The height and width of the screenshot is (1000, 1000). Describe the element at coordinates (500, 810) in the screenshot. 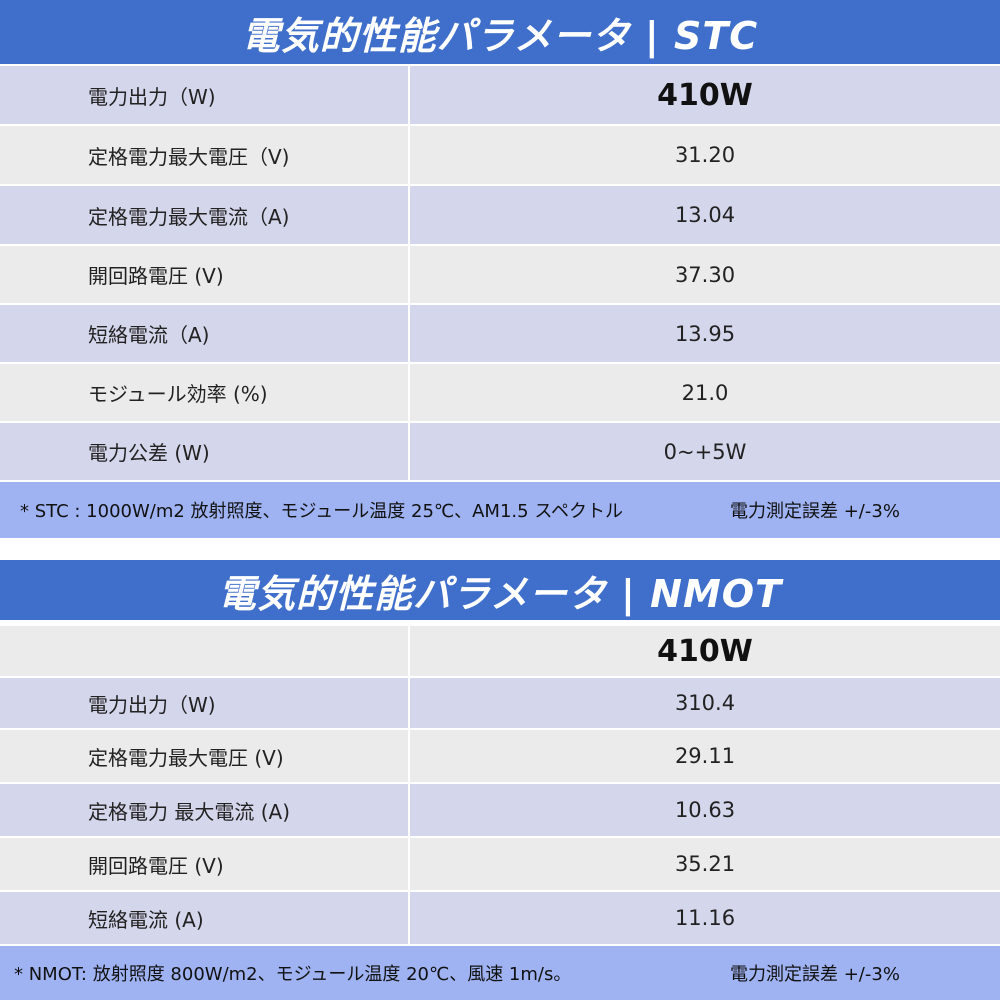

I see `nmot-row-imp: 定格電力 最大電流 (A) 10.63` at that location.